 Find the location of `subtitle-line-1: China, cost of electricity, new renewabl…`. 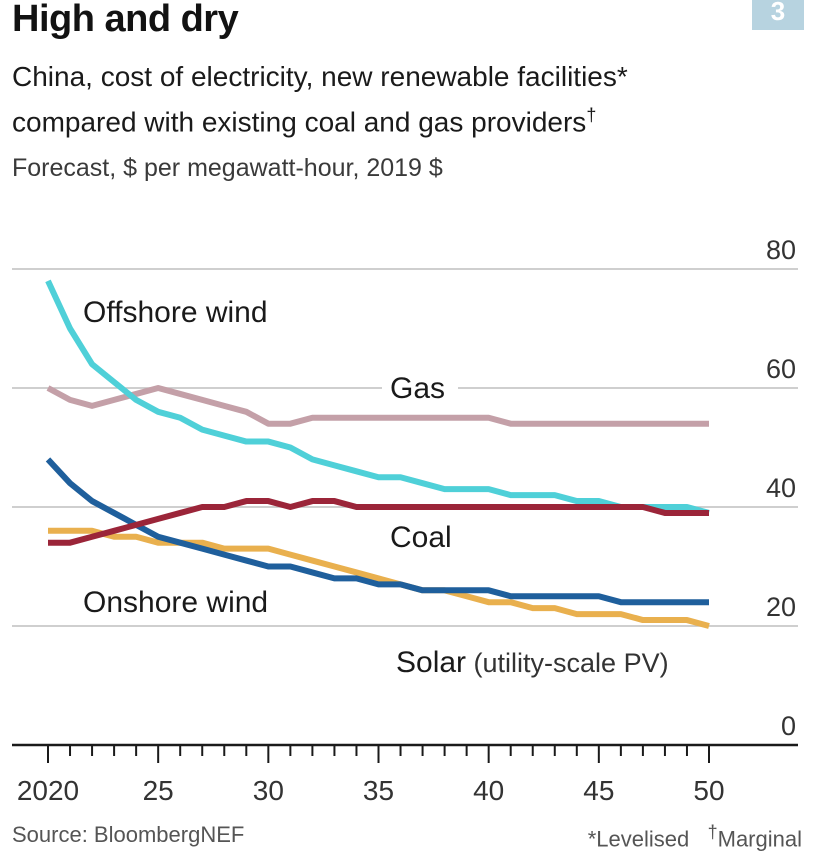

subtitle-line-1: China, cost of electricity, new renewabl… is located at coordinates (320, 76).